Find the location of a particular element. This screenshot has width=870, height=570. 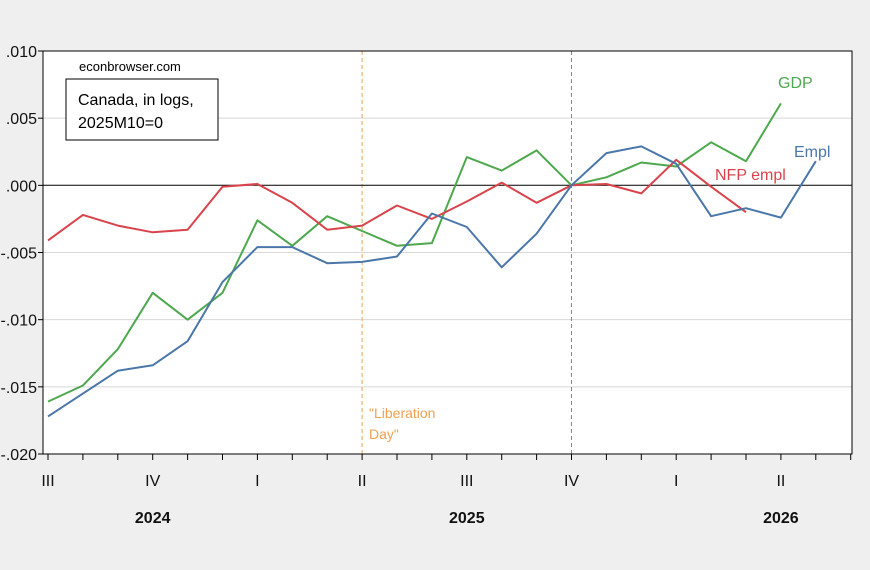

y-tick-label: -.010 is located at coordinates (19, 321).